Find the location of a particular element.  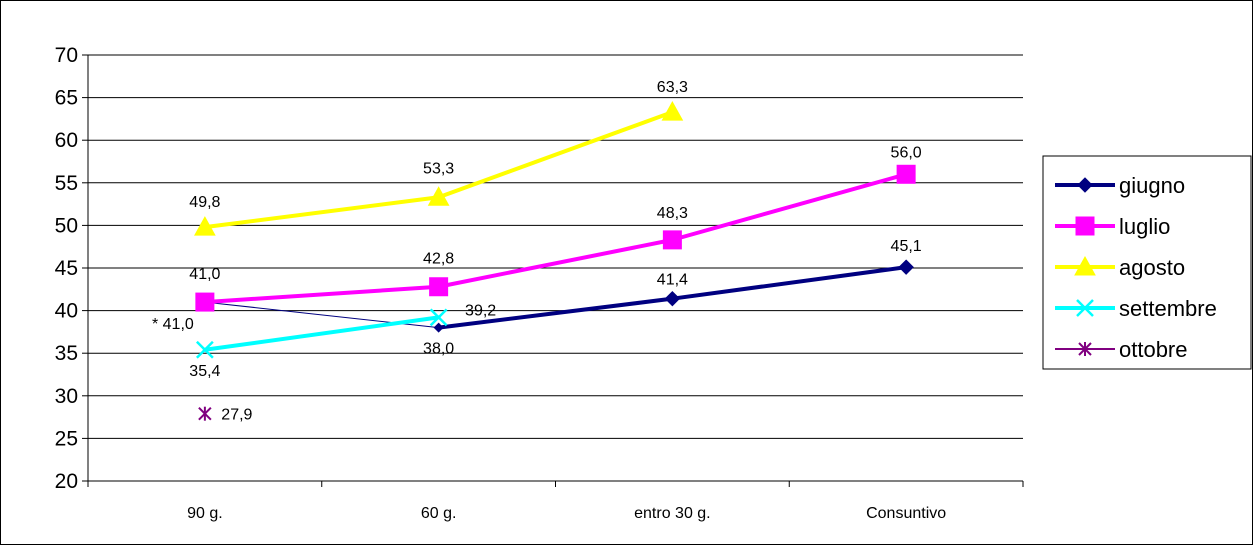

y-tick-label-45: 45 is located at coordinates (66, 268).